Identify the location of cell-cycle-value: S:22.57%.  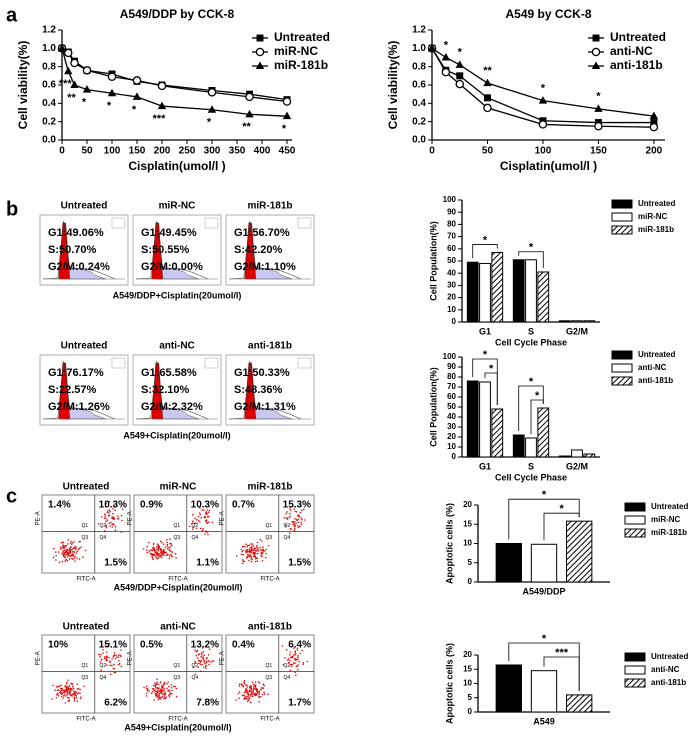
(72, 390).